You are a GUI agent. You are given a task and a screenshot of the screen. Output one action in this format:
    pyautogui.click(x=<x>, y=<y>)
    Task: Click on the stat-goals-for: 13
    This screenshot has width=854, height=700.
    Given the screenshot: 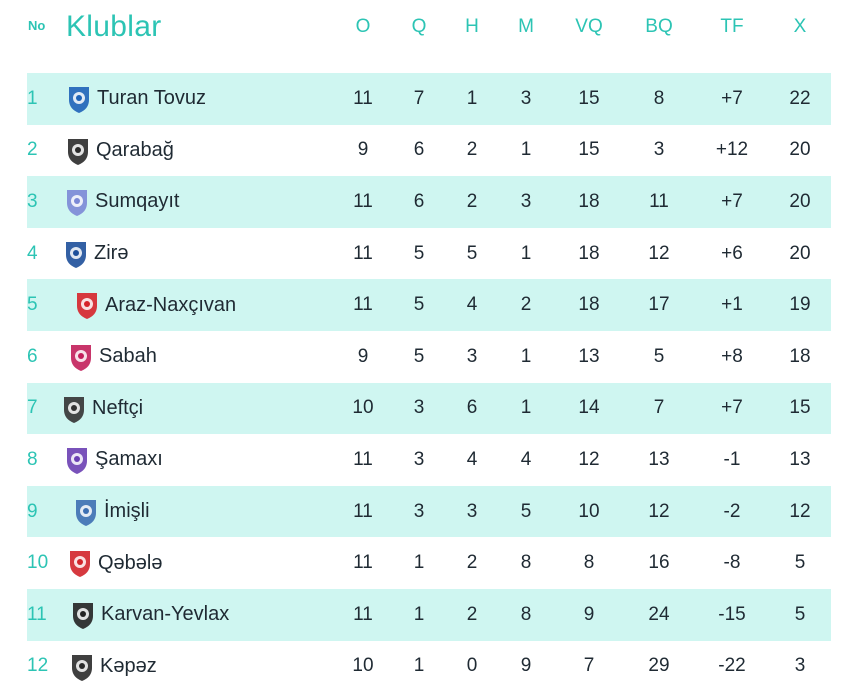 What is the action you would take?
    pyautogui.click(x=589, y=356)
    